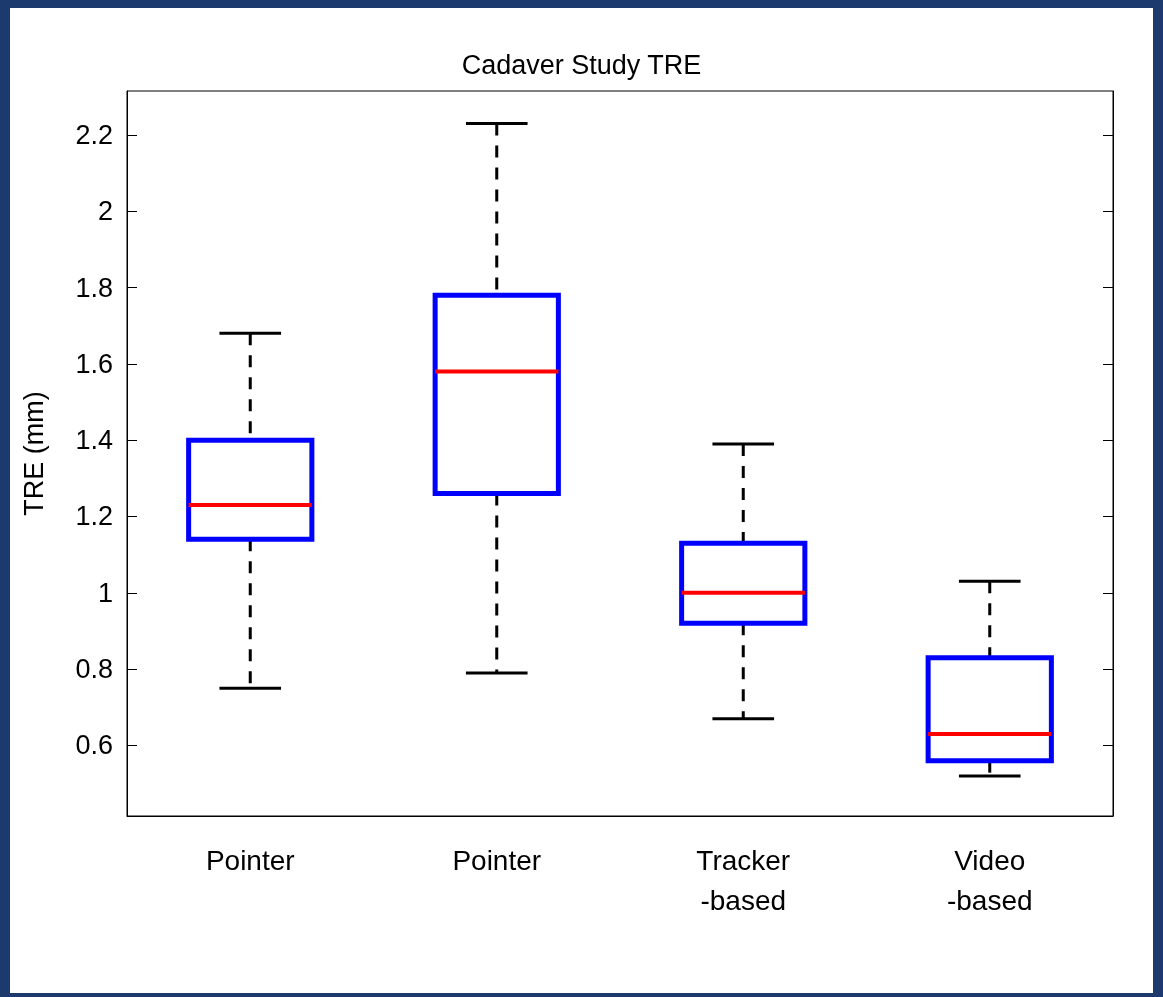 The image size is (1163, 997). What do you see at coordinates (94, 669) in the screenshot?
I see `y-tick-label: 0.8` at bounding box center [94, 669].